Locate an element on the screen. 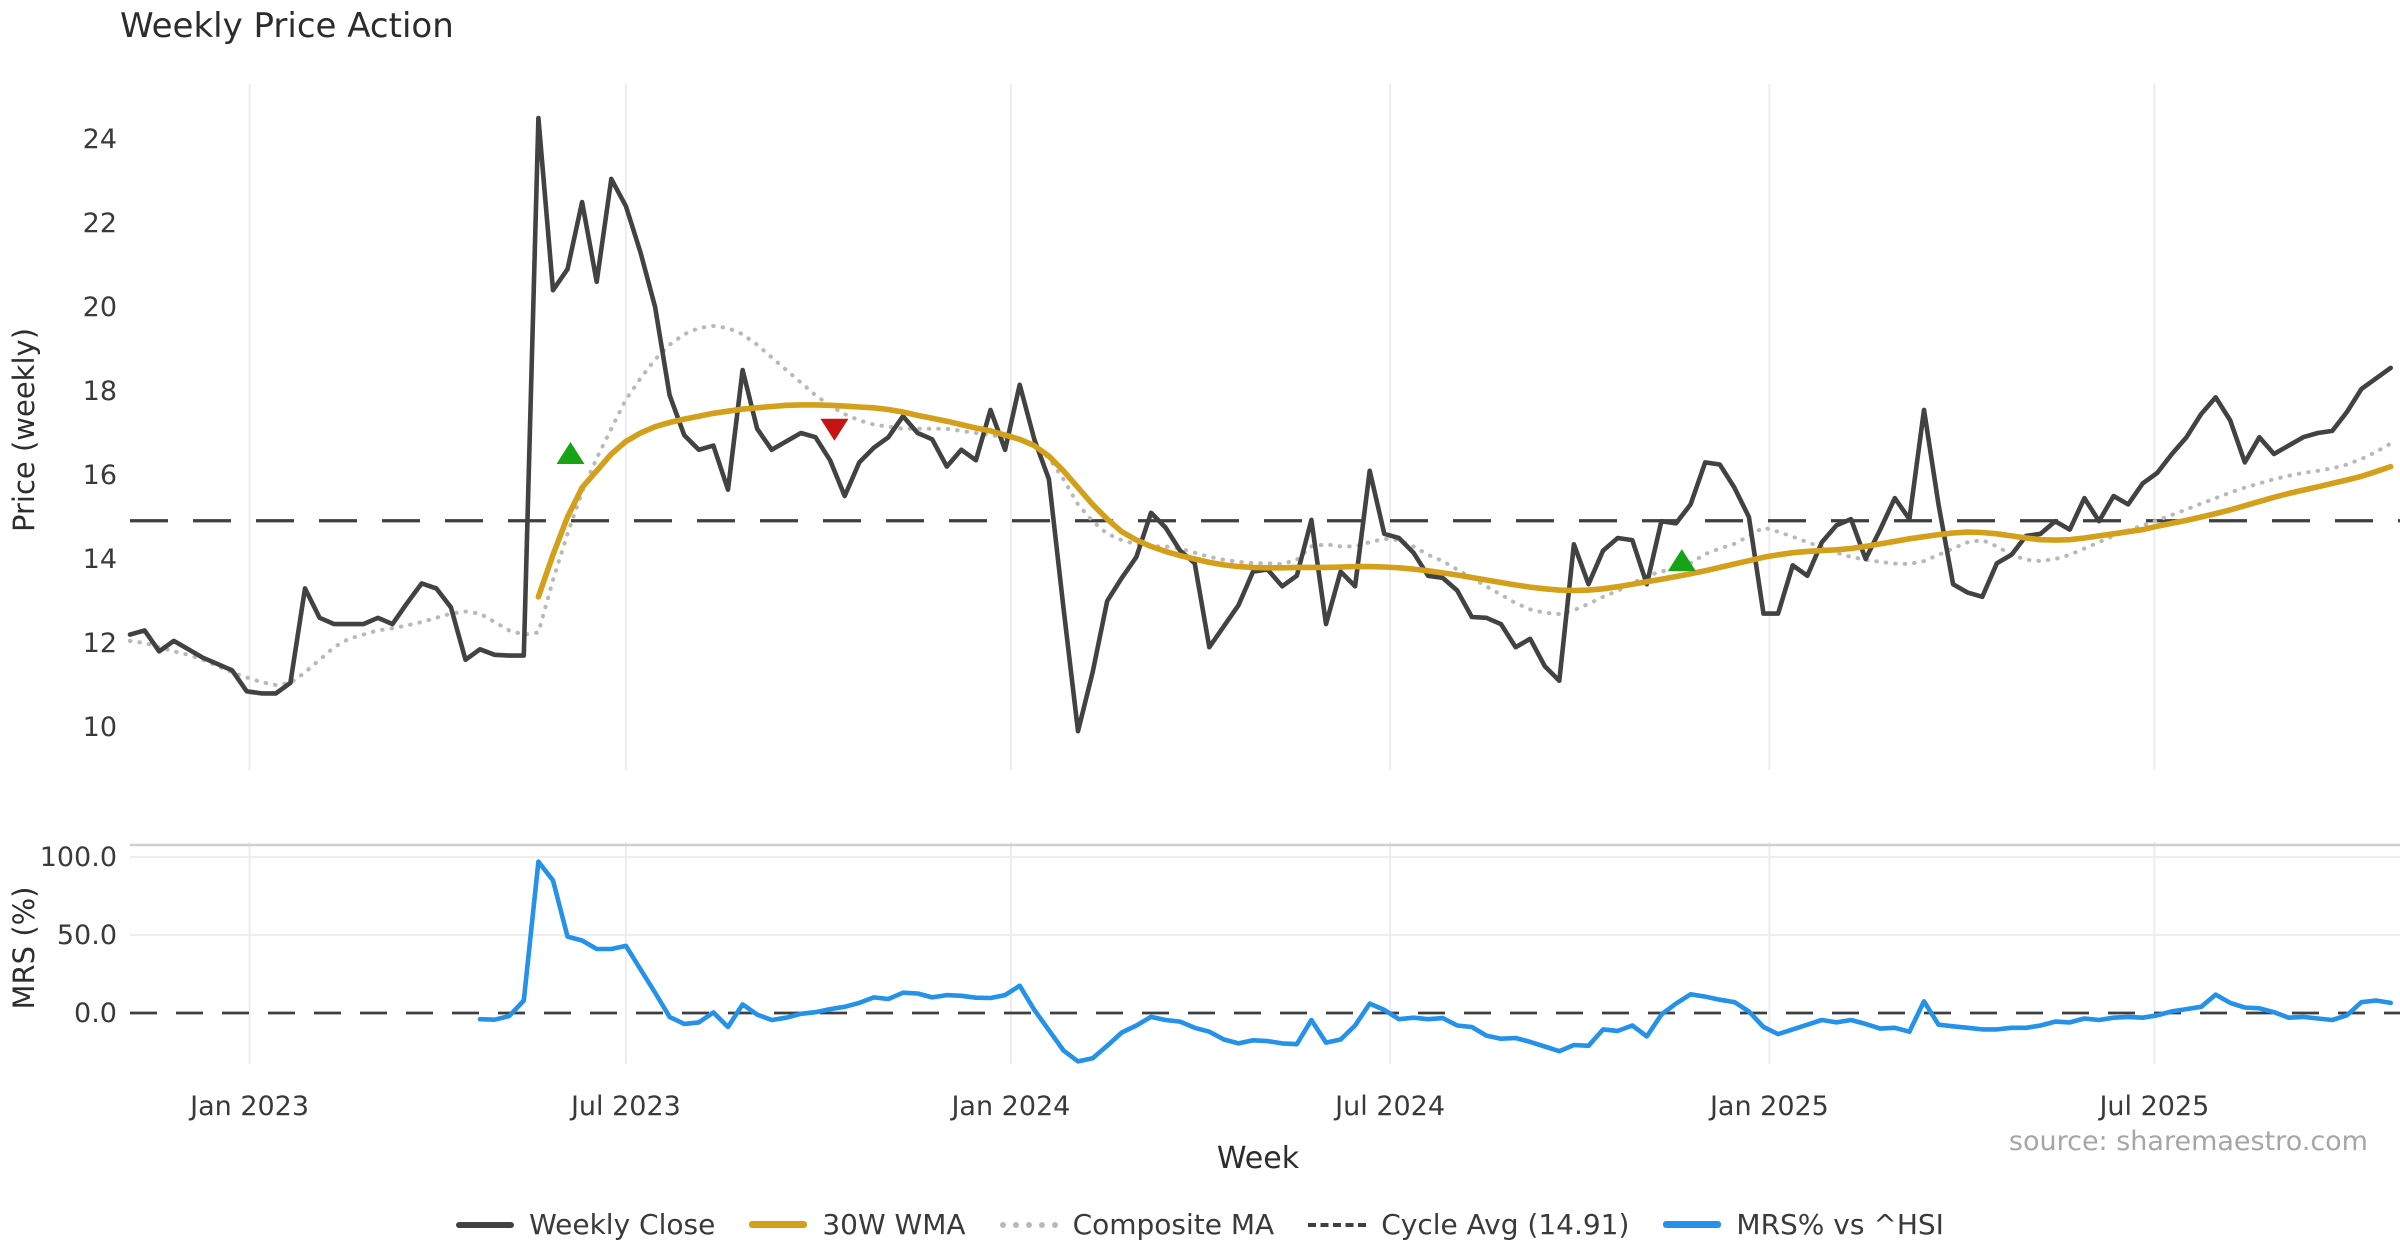 The height and width of the screenshot is (1260, 2400). legend-label: MRS% vs ^HSI is located at coordinates (1840, 1224).